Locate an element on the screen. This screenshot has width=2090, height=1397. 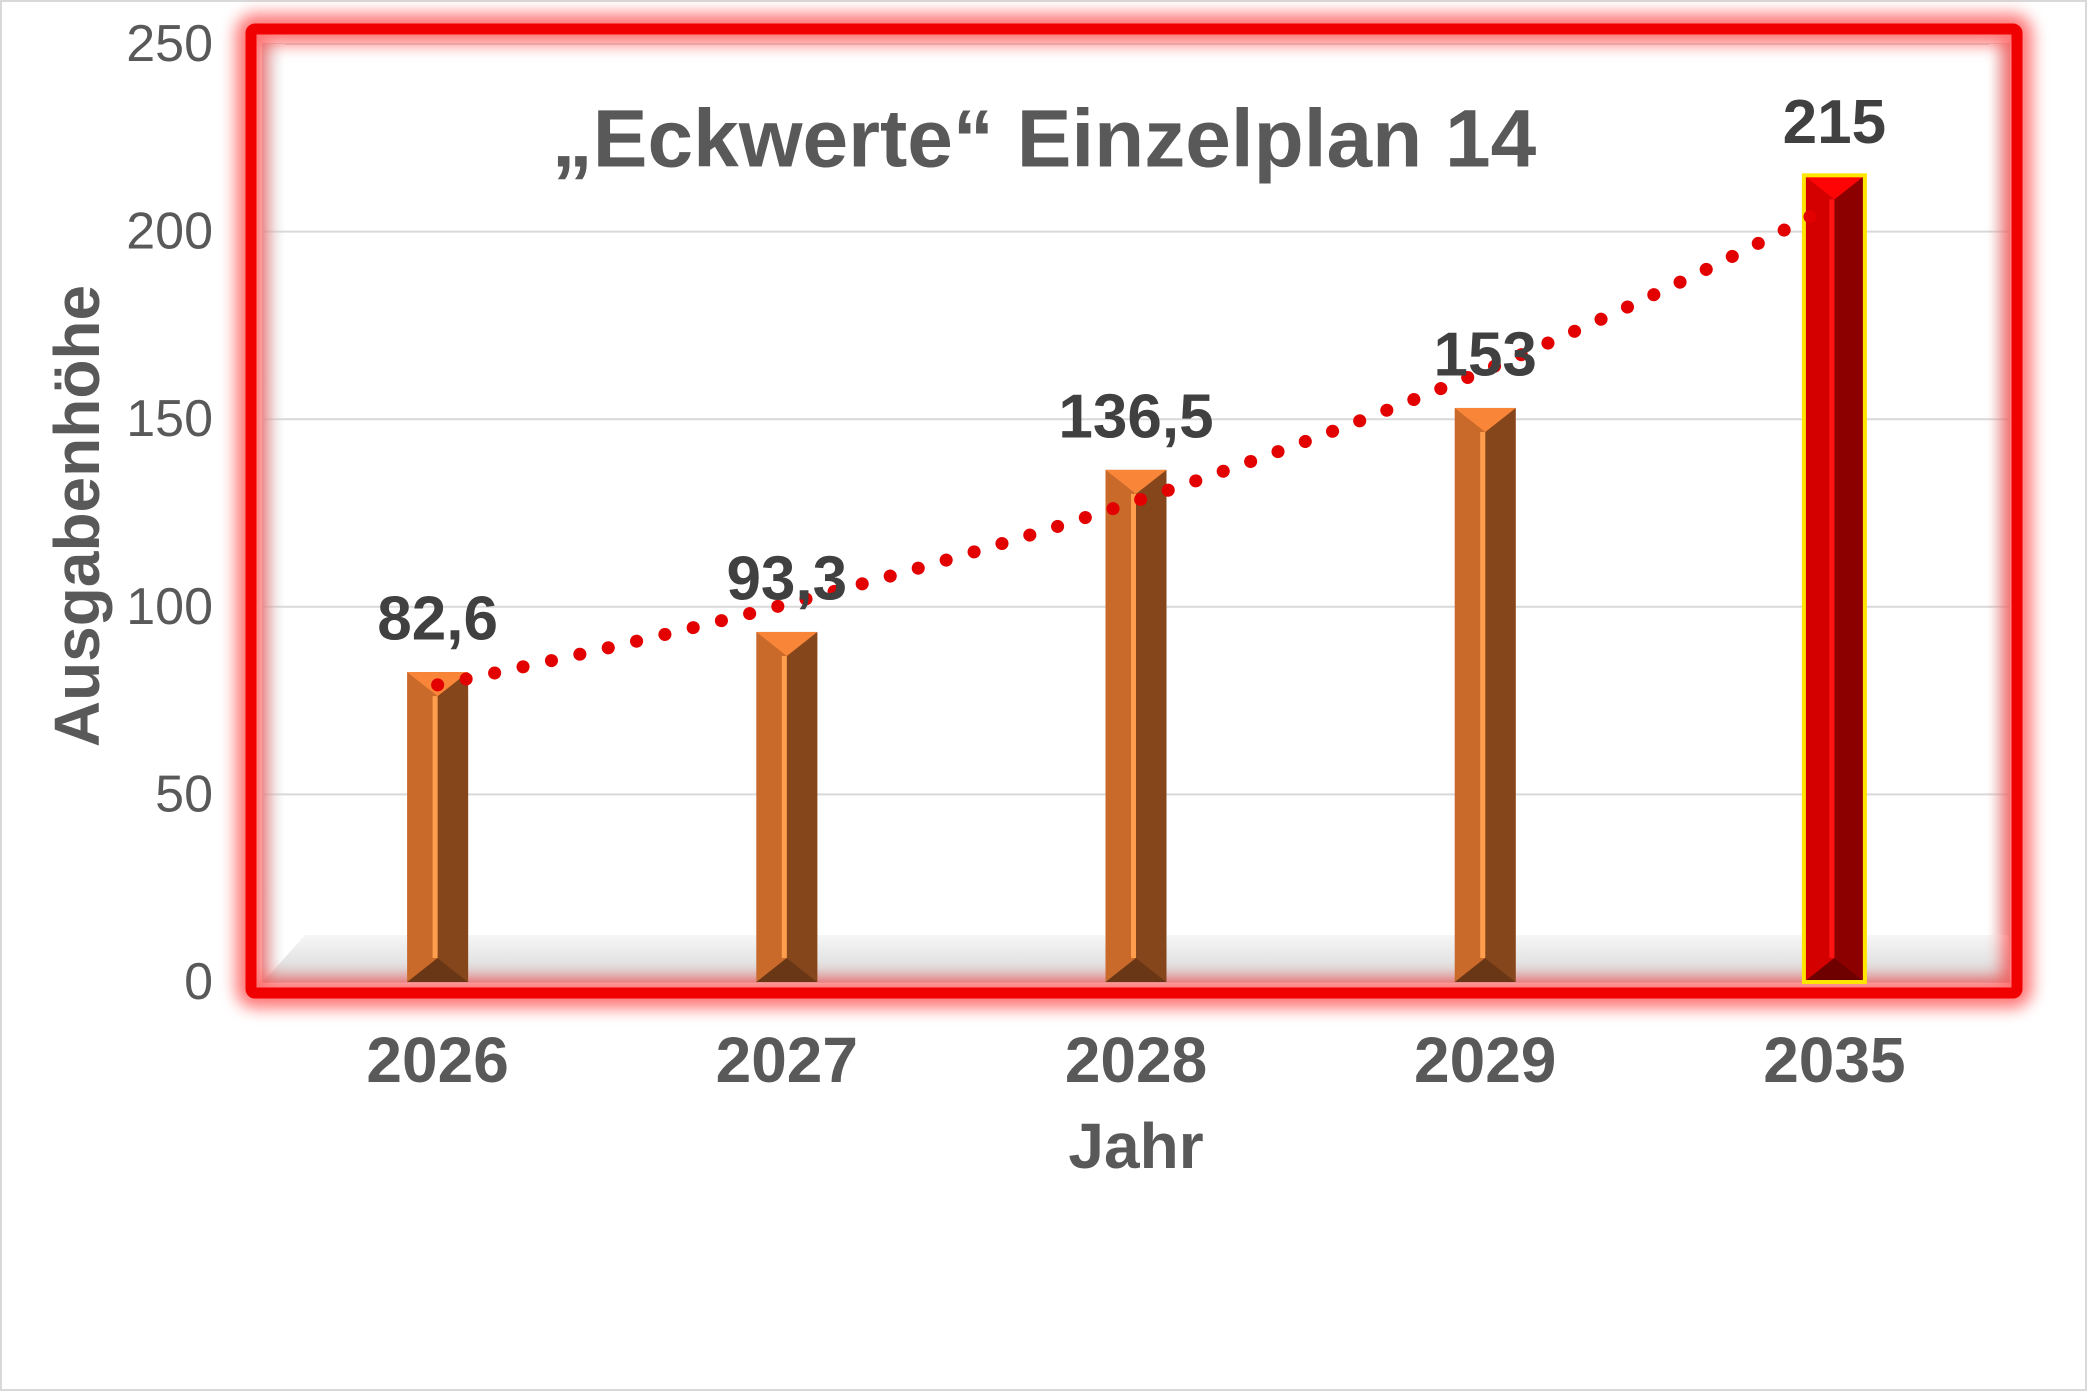
bar-2035 is located at coordinates (1834, 578).